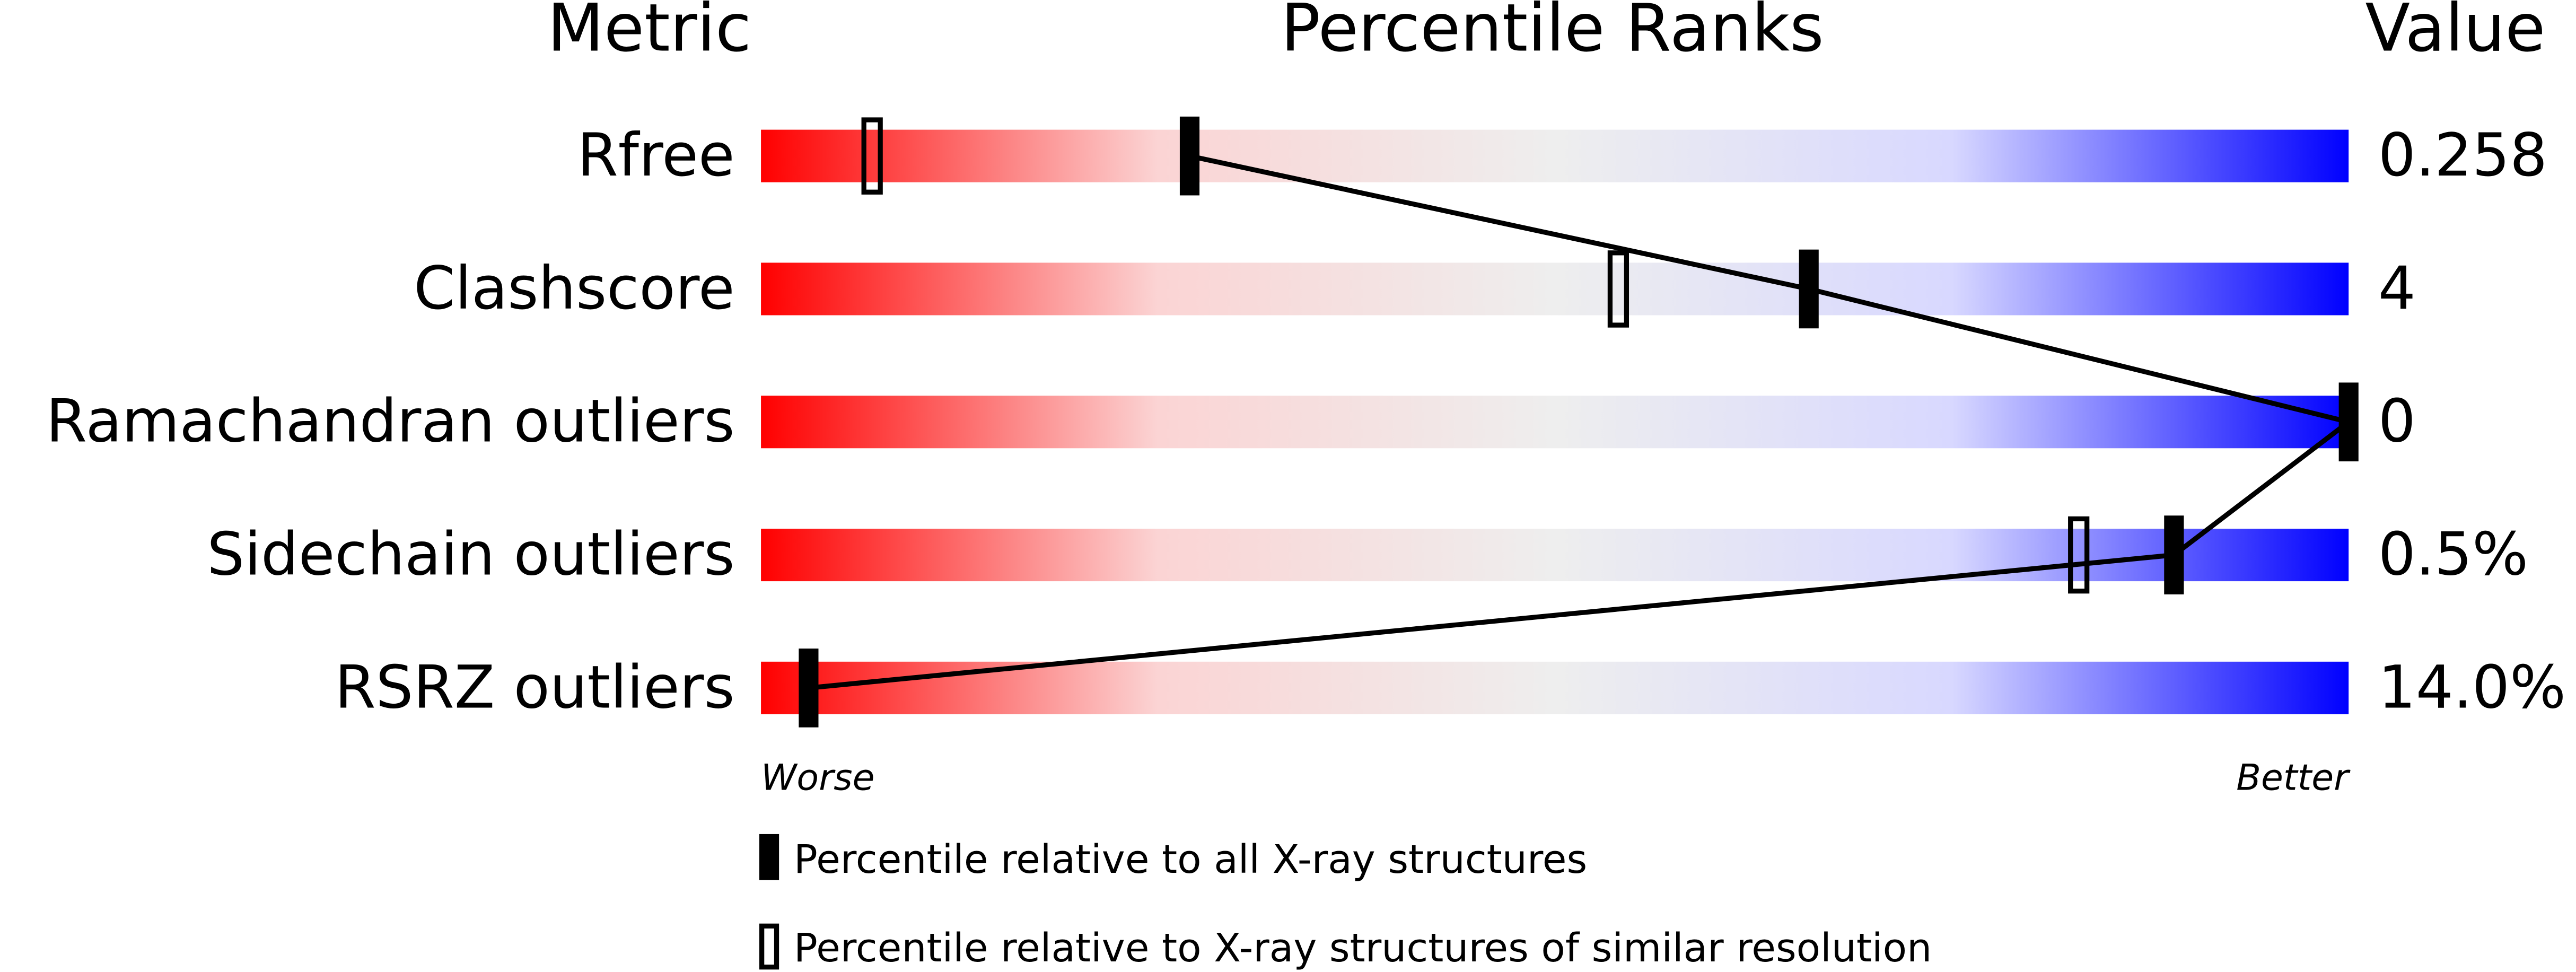  I want to click on metric-label: Clashscore, so click(574, 289).